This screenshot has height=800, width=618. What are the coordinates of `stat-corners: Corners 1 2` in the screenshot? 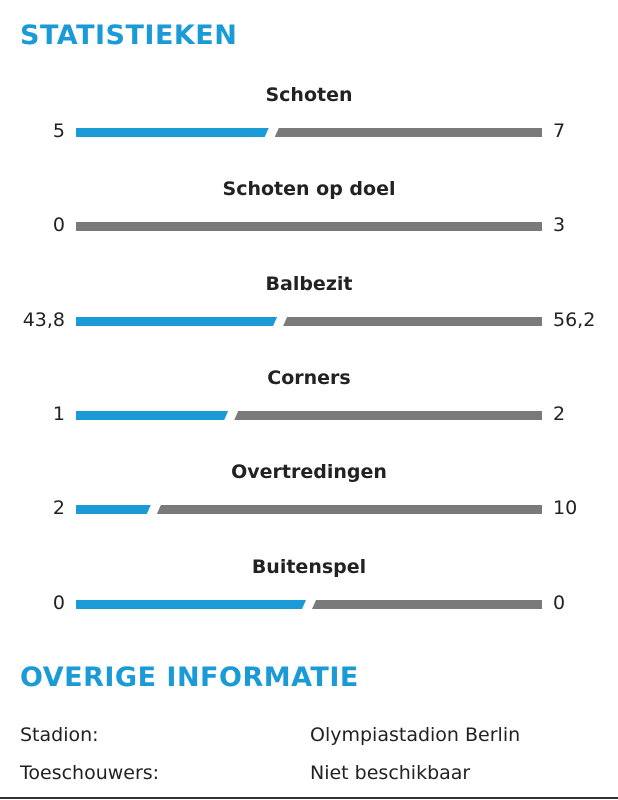 It's located at (309, 402).